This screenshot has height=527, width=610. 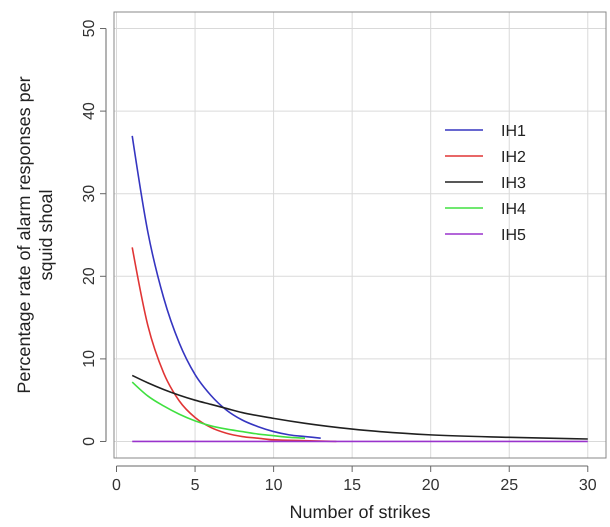 I want to click on legend-label: IH1, so click(x=513, y=131).